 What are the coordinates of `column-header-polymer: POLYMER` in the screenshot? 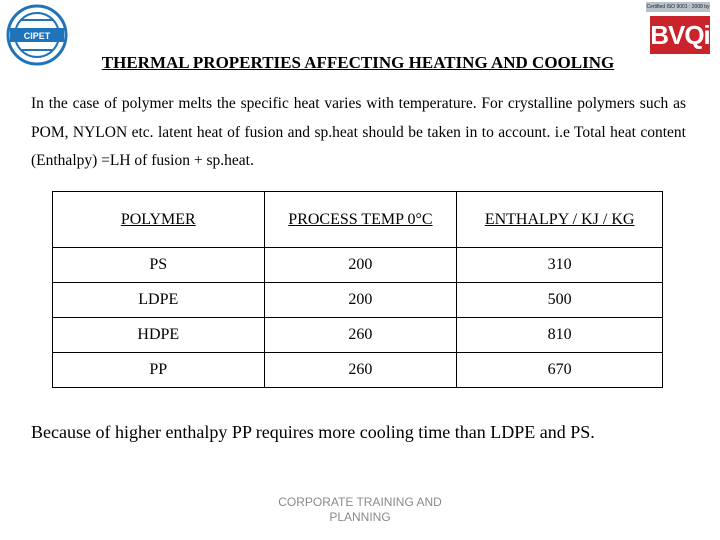 It's located at (158, 219).